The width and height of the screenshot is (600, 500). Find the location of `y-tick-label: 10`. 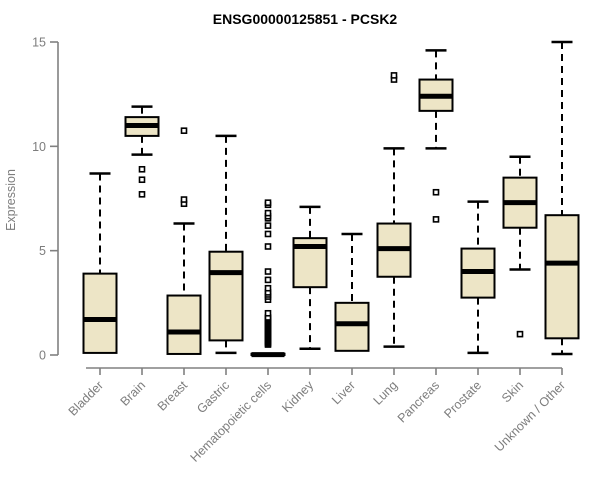

y-tick-label: 10 is located at coordinates (39, 147).